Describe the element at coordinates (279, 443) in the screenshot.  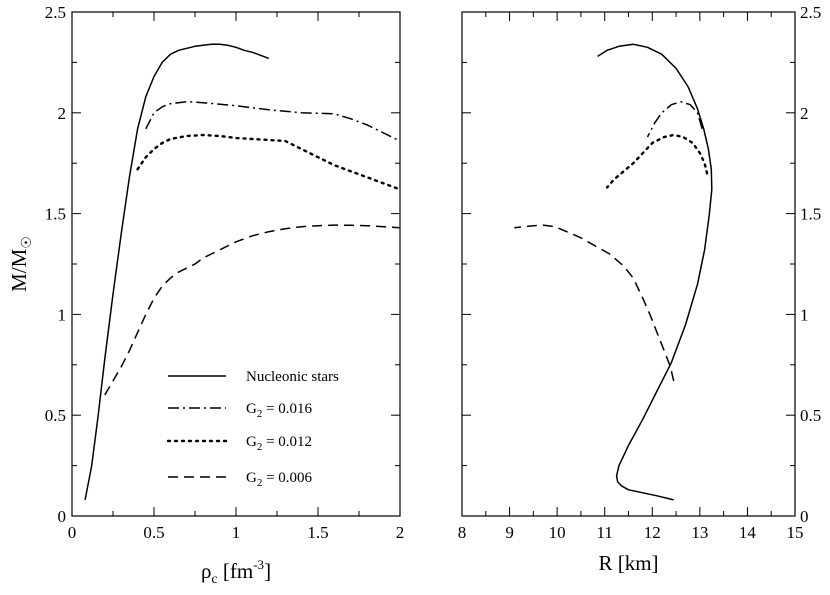
I see `legend-label-2: G2 = 0.012` at that location.